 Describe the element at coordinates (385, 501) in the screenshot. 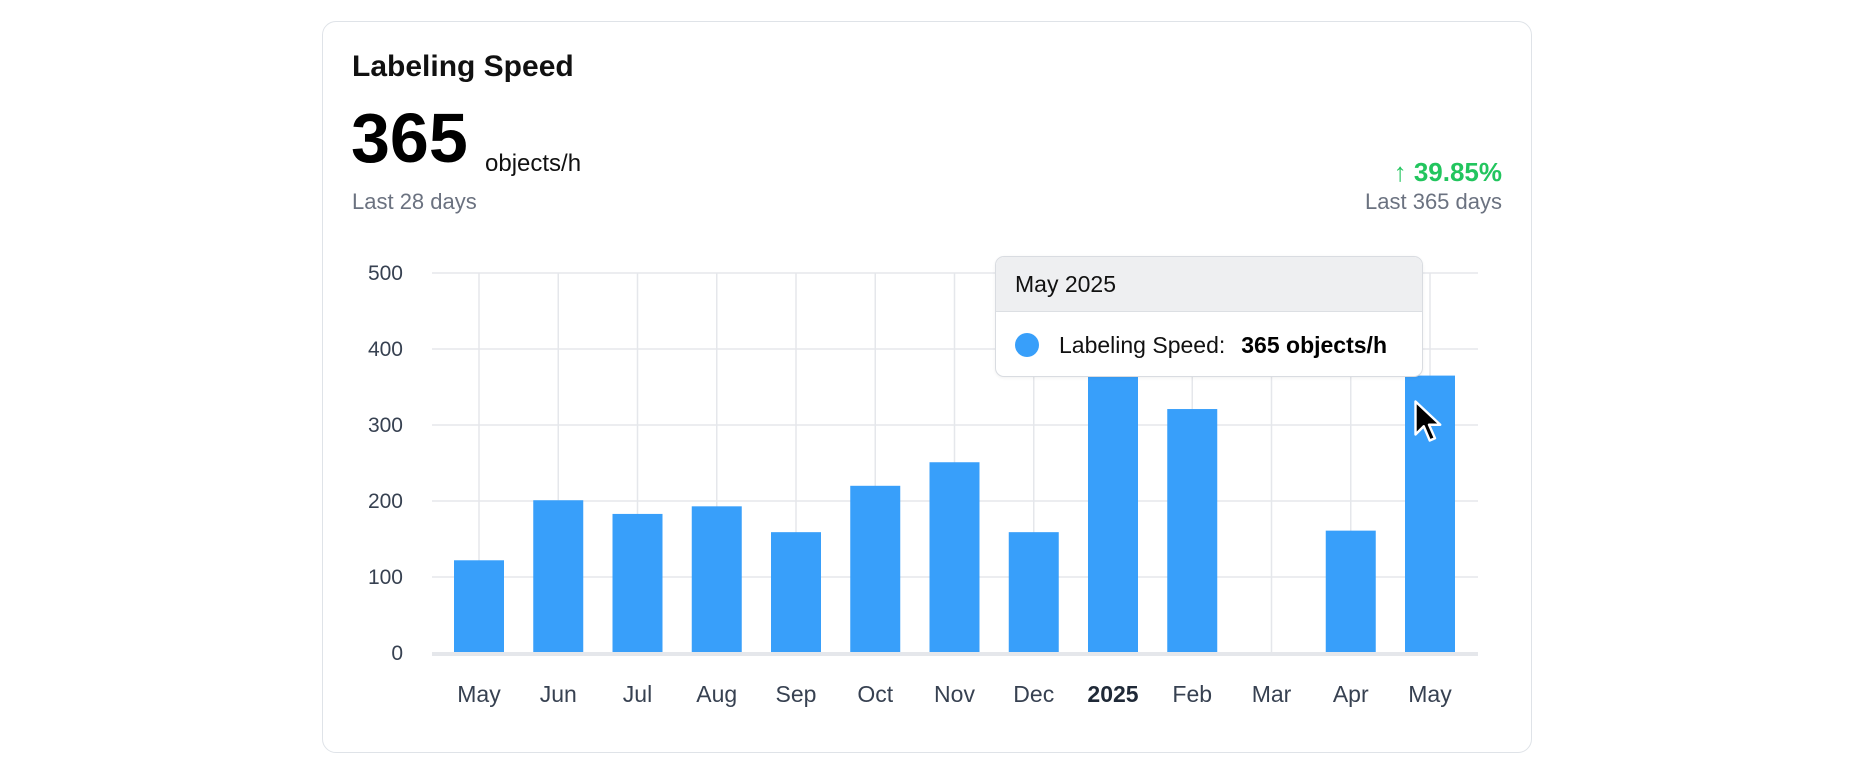

I see `y-tick-label: 200` at that location.